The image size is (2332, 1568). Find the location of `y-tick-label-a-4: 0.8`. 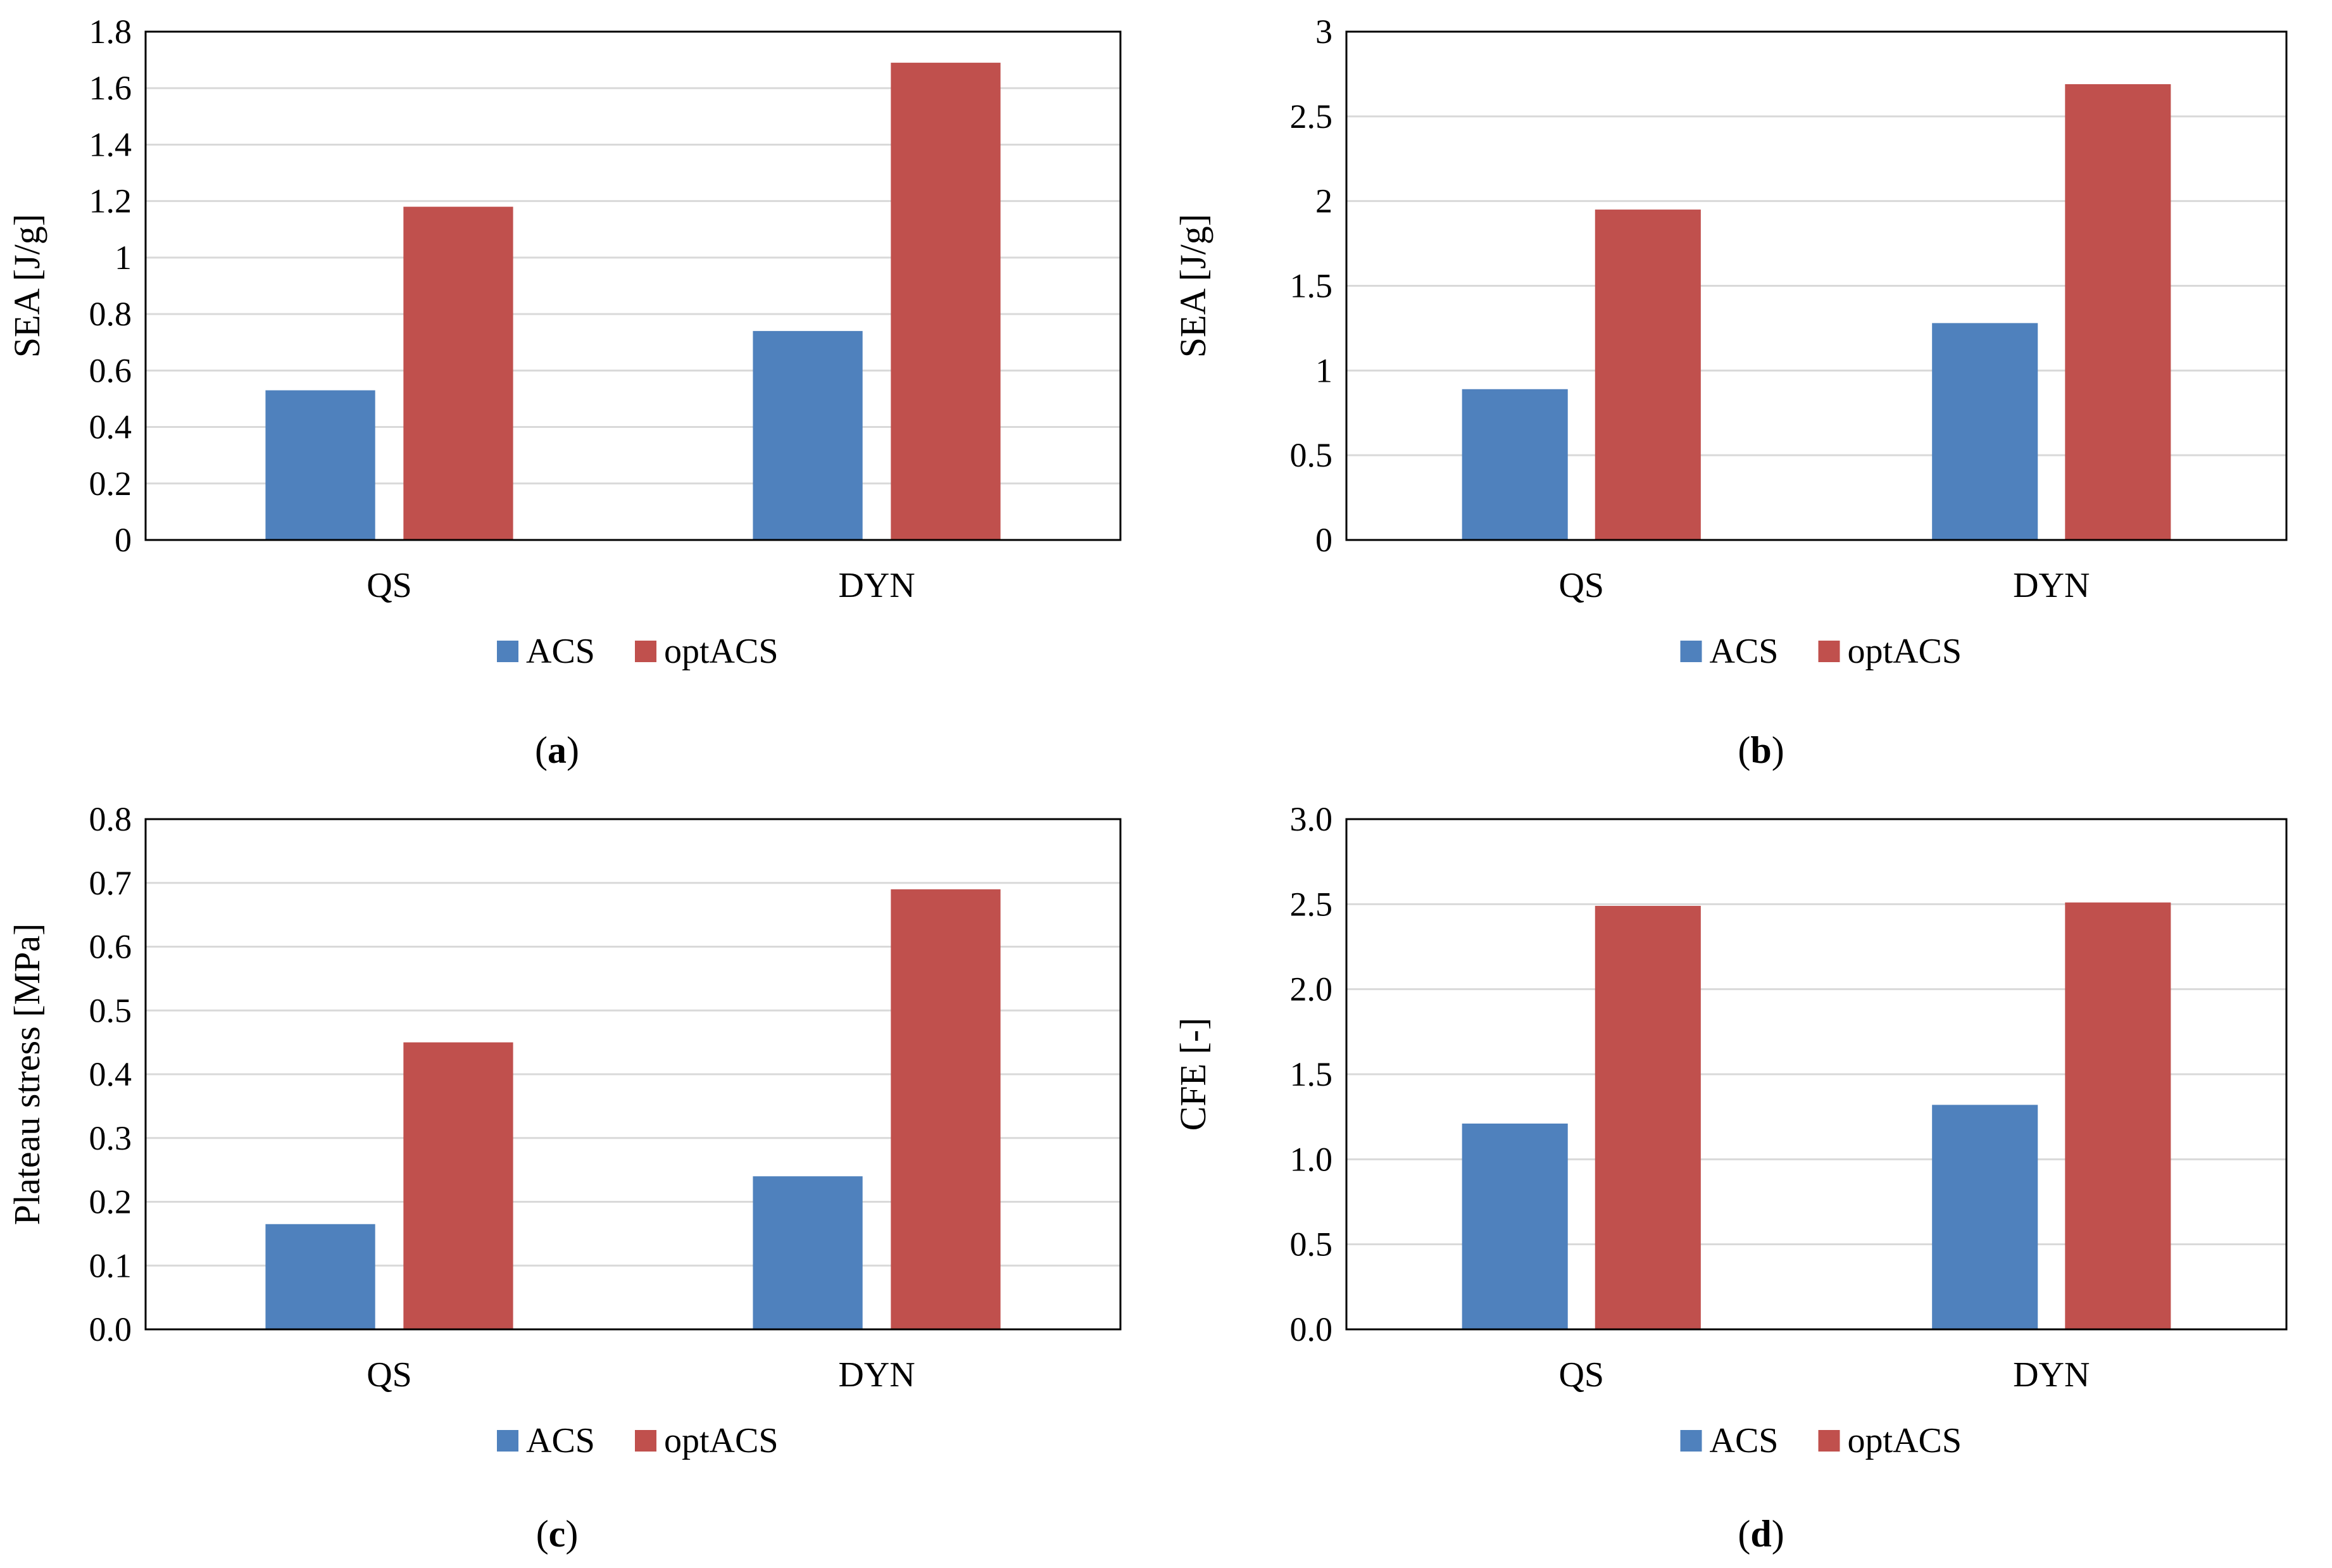

y-tick-label-a-4: 0.8 is located at coordinates (110, 314).